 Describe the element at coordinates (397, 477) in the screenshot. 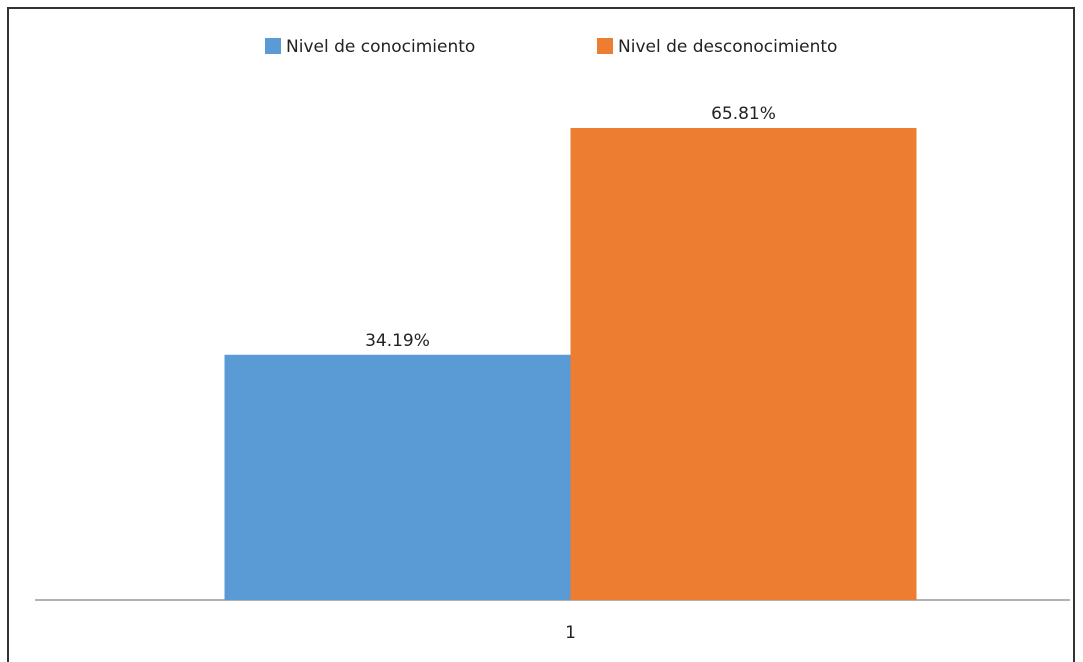

I see `bar` at that location.